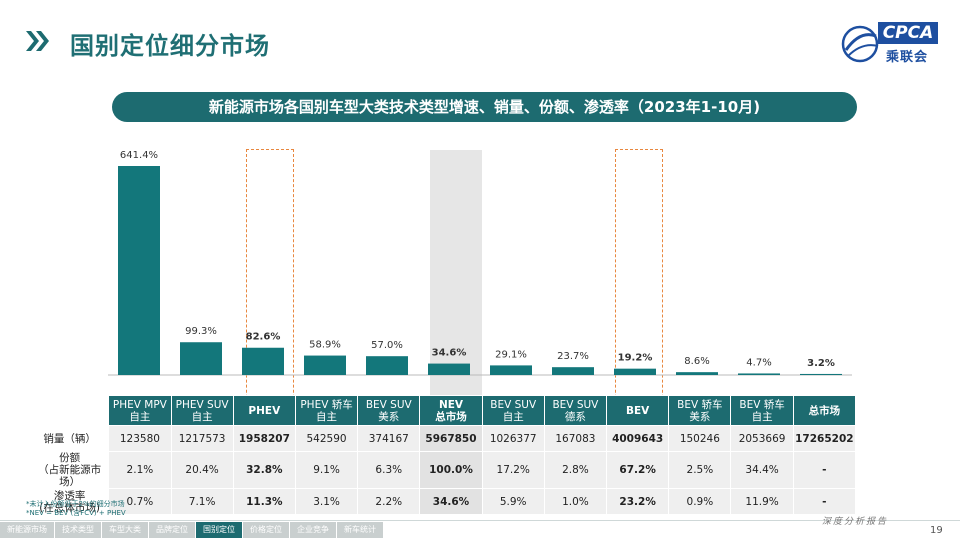  What do you see at coordinates (201, 331) in the screenshot?
I see `data-label-1: 99.3%` at bounding box center [201, 331].